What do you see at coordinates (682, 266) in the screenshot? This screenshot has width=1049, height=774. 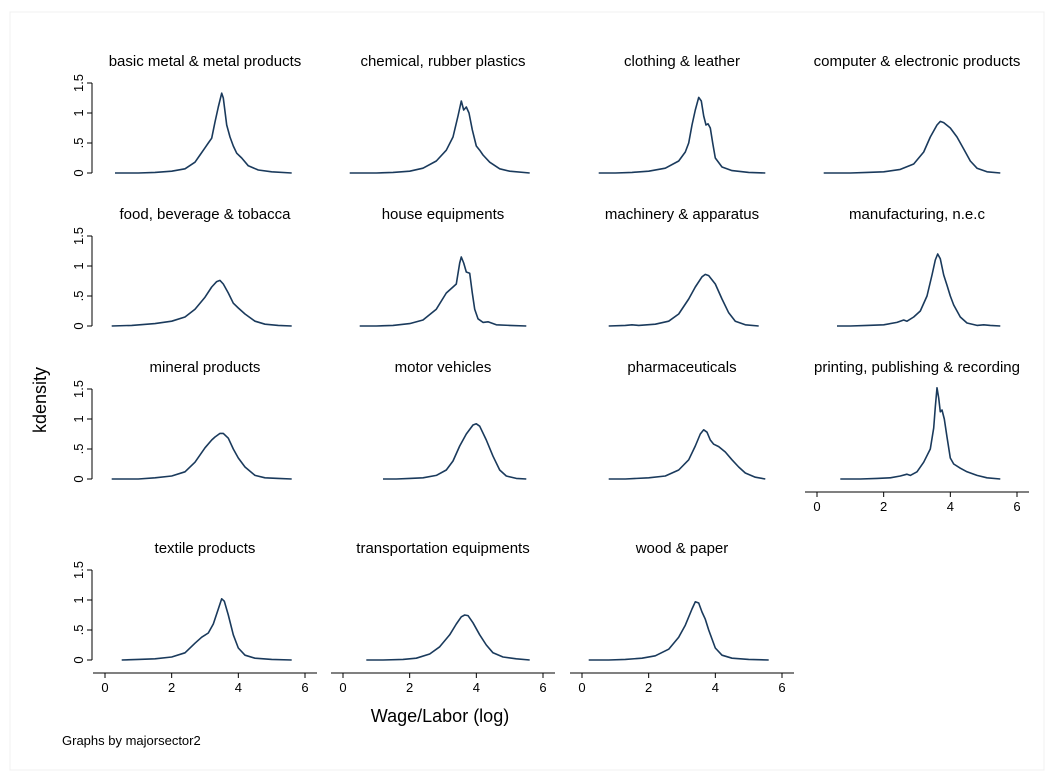 I see `panel-6: machinery & apparatus` at bounding box center [682, 266].